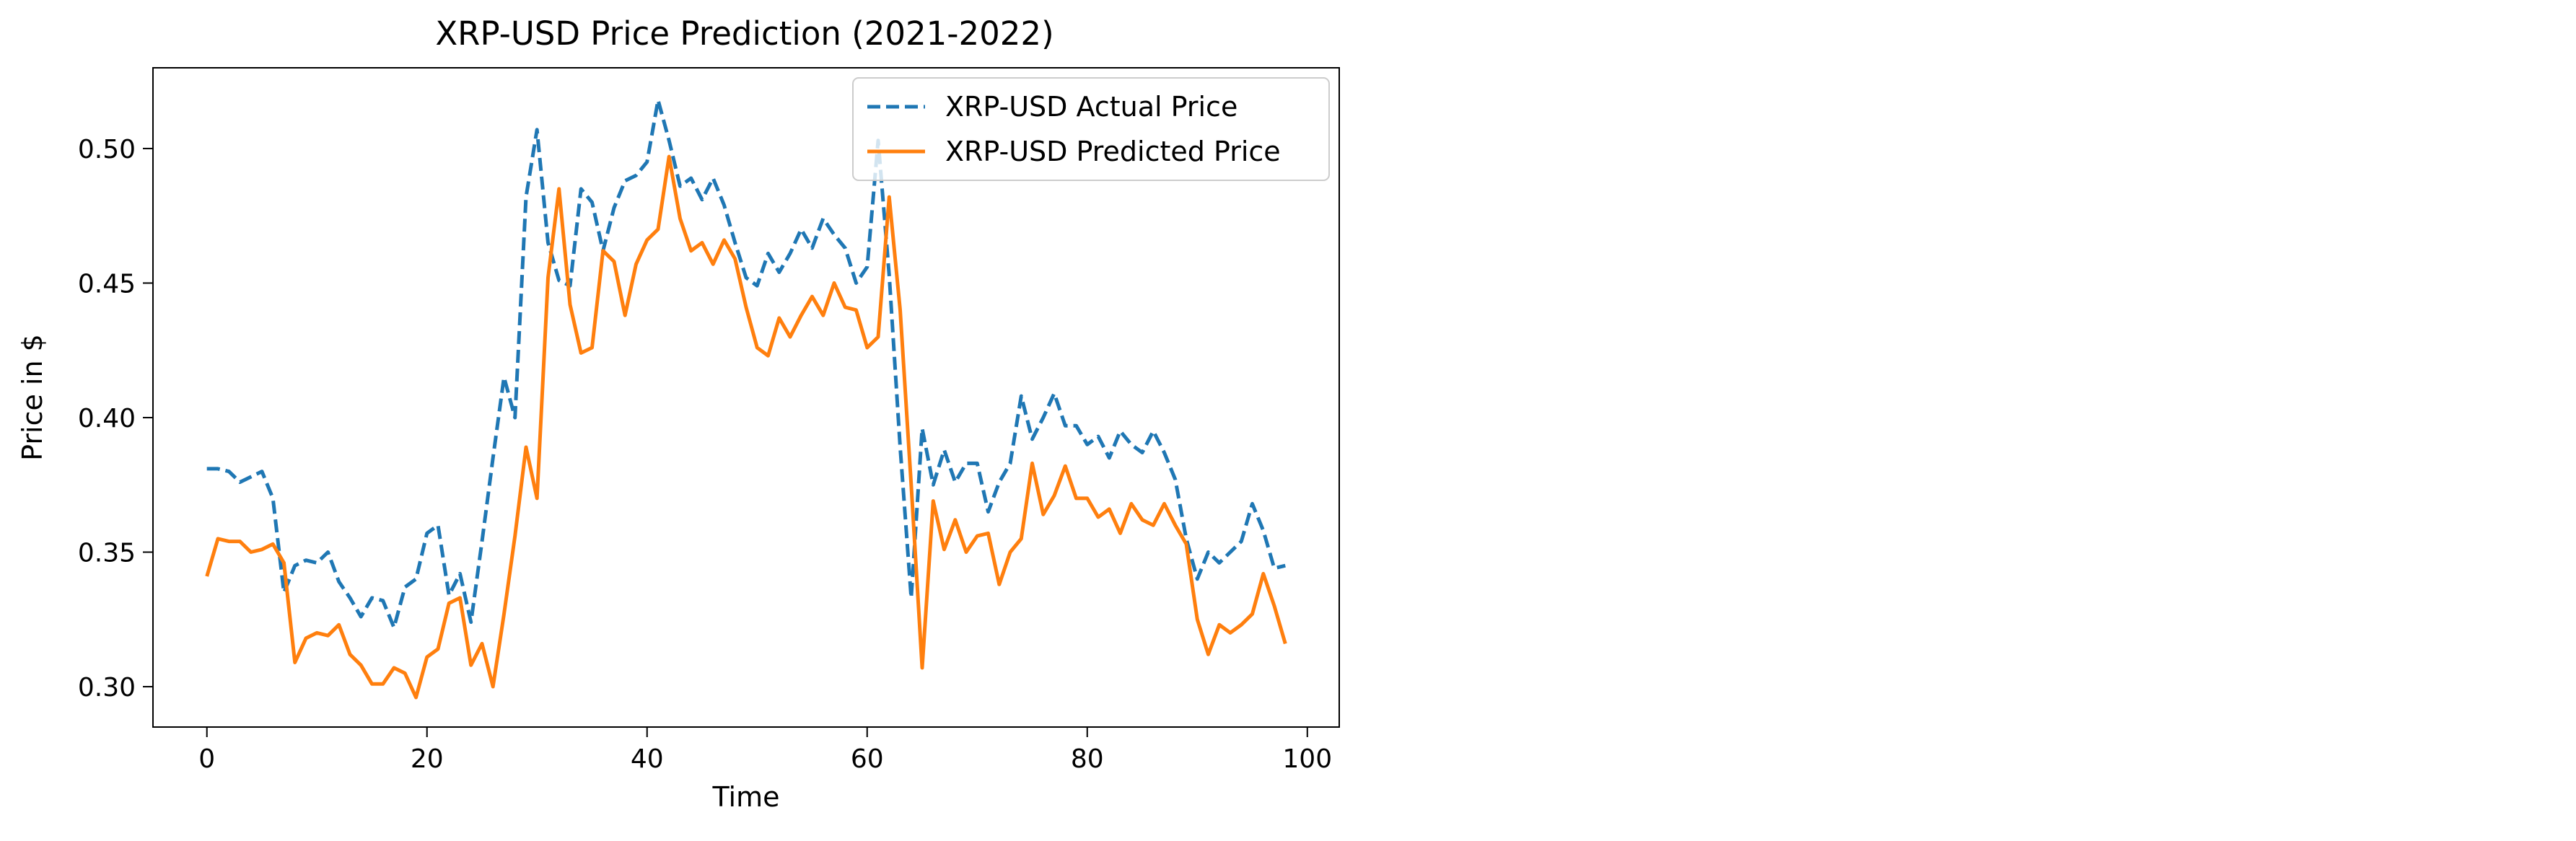  Describe the element at coordinates (107, 284) in the screenshot. I see `y-tick-label: 0.45` at that location.